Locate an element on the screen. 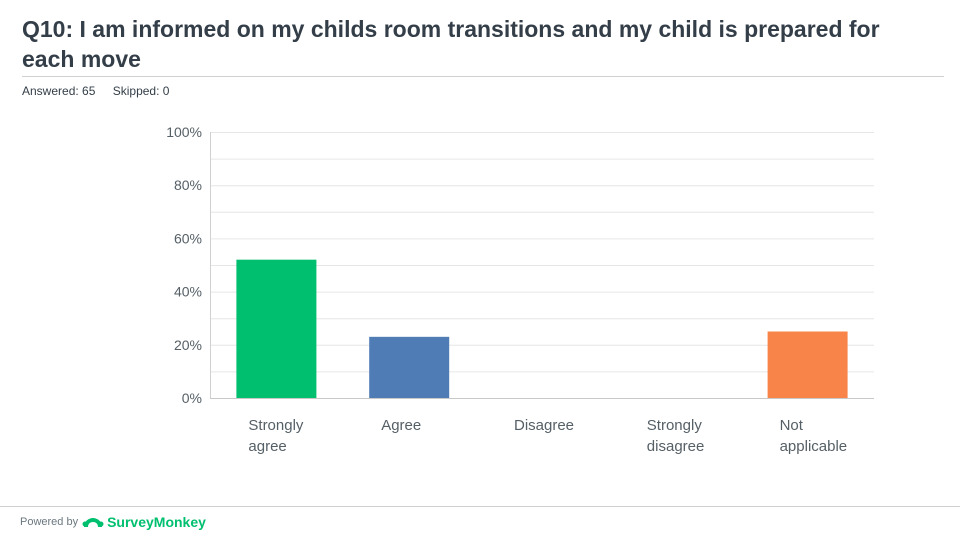  powered-by-text: Powered by is located at coordinates (49, 522).